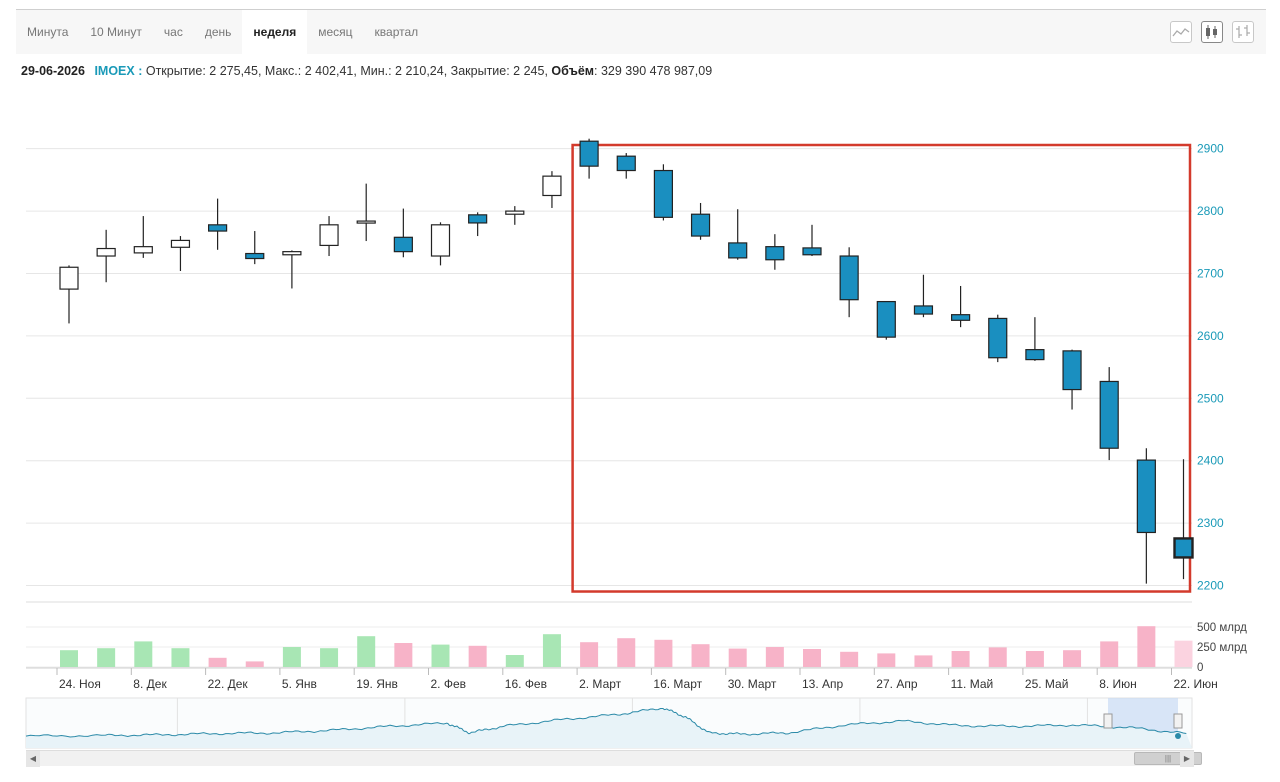  What do you see at coordinates (118, 71) in the screenshot?
I see `info-ticker: IMOEX :` at bounding box center [118, 71].